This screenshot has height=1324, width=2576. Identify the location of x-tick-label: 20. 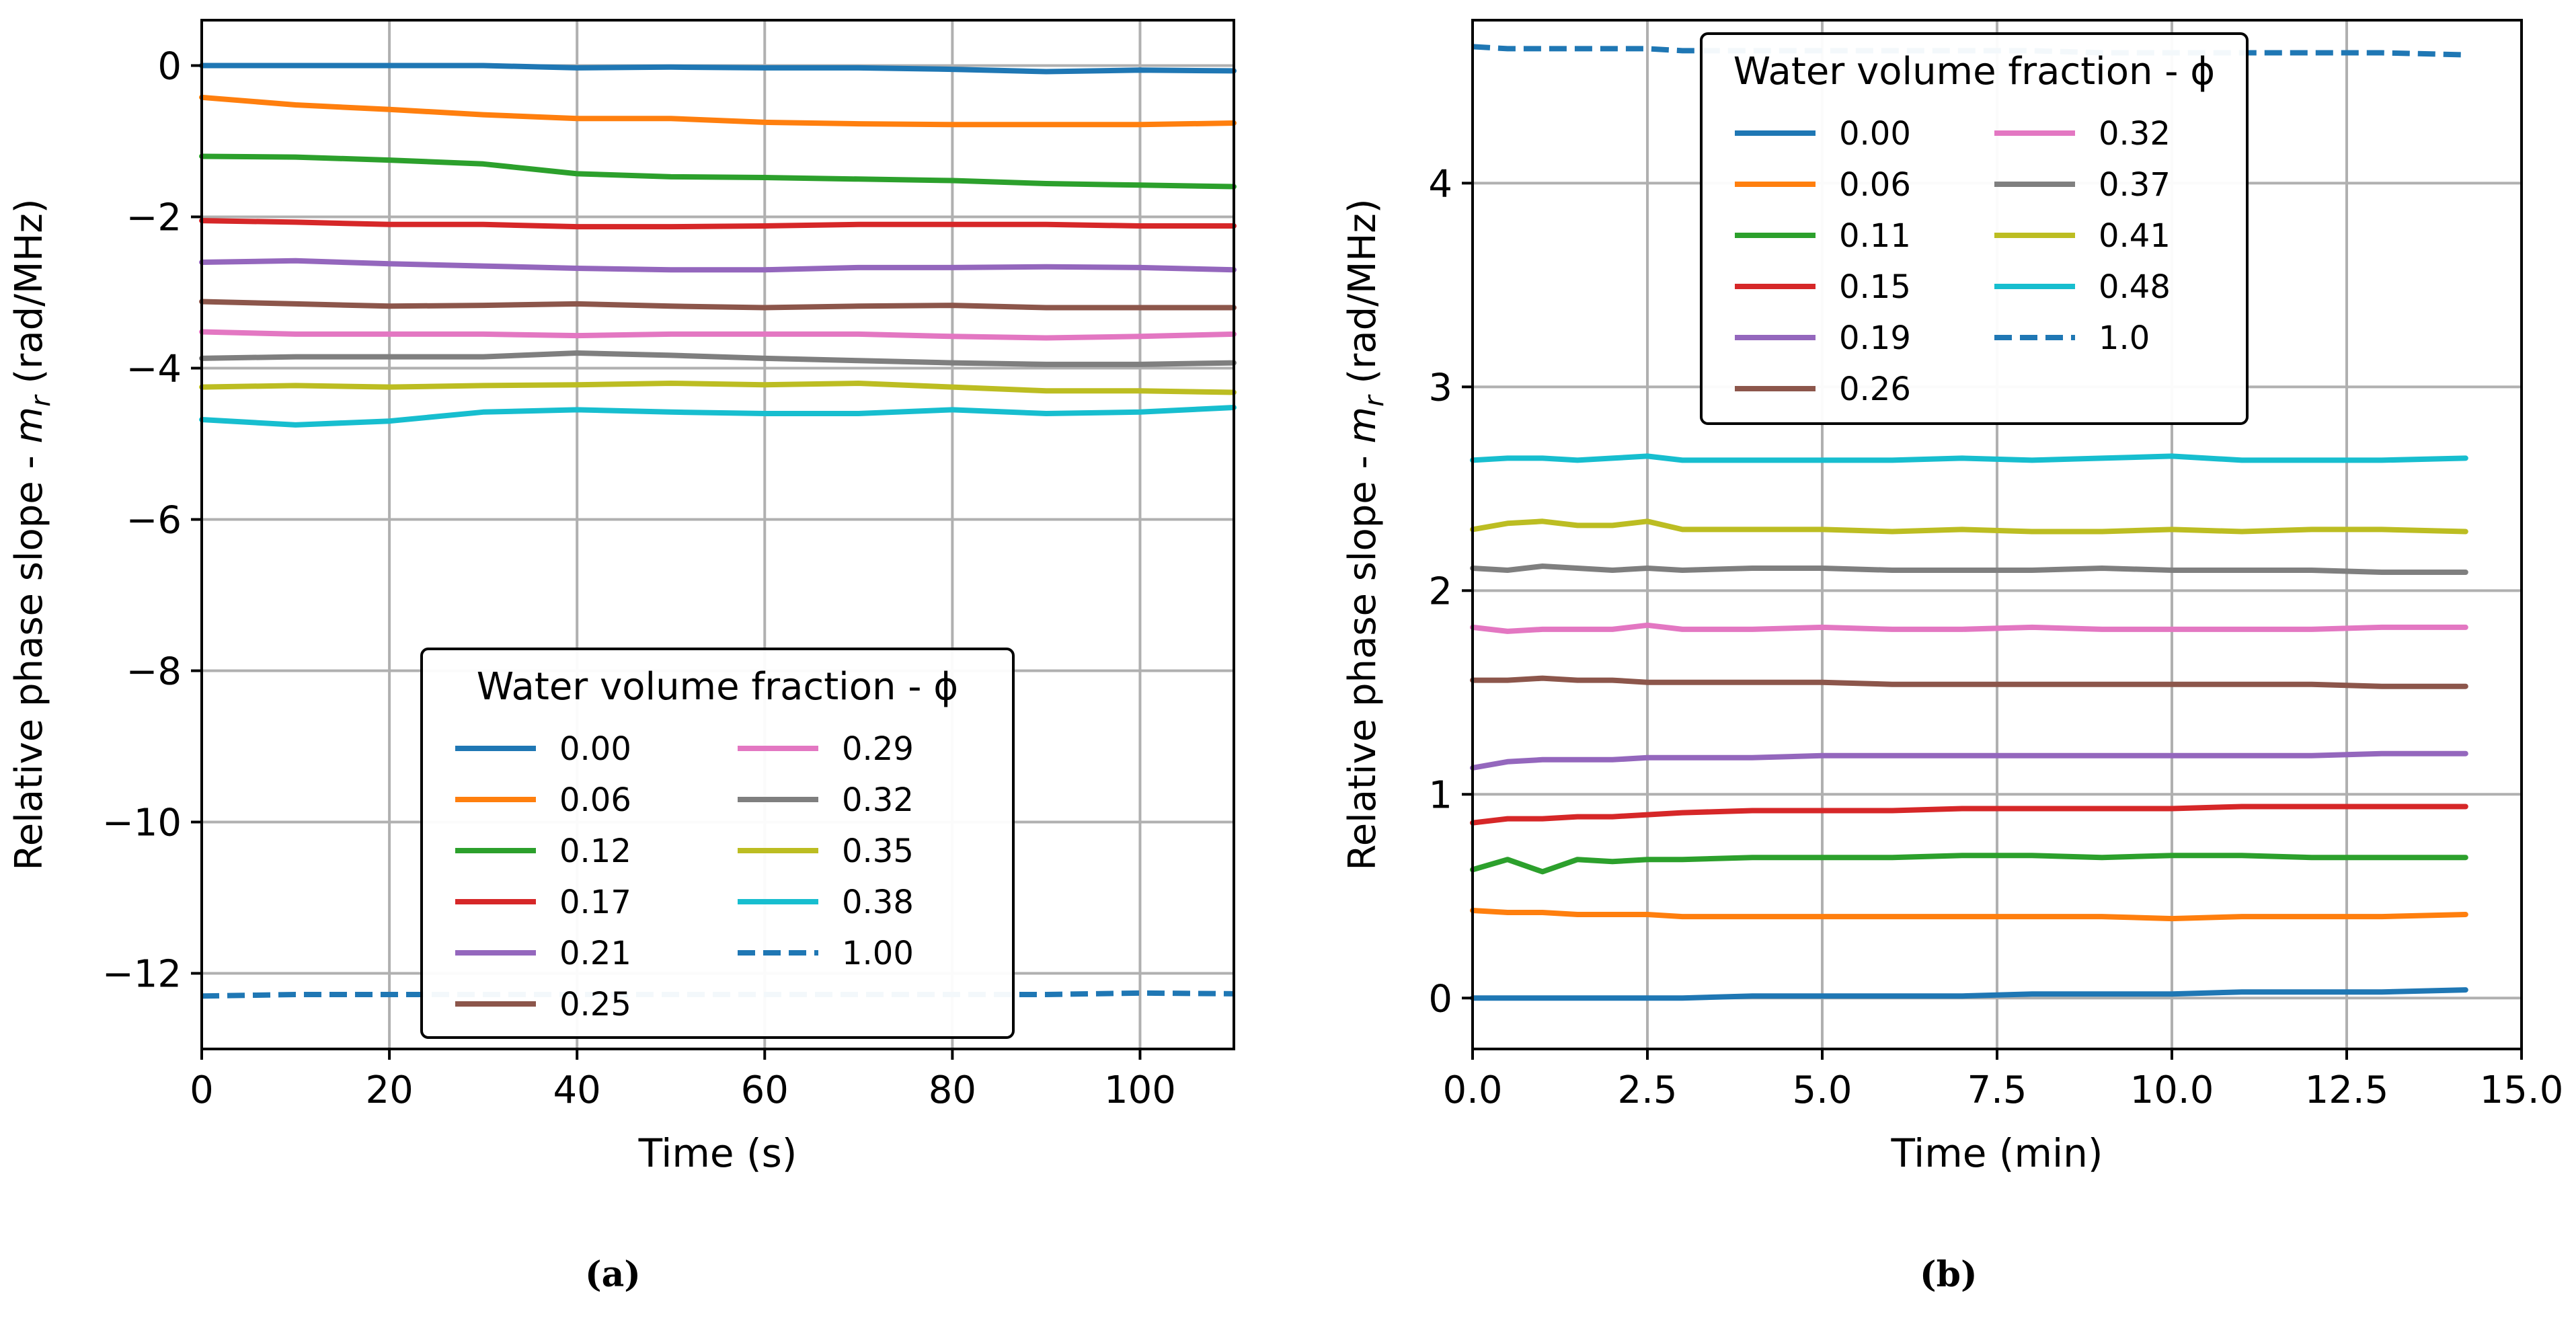
(389, 1090).